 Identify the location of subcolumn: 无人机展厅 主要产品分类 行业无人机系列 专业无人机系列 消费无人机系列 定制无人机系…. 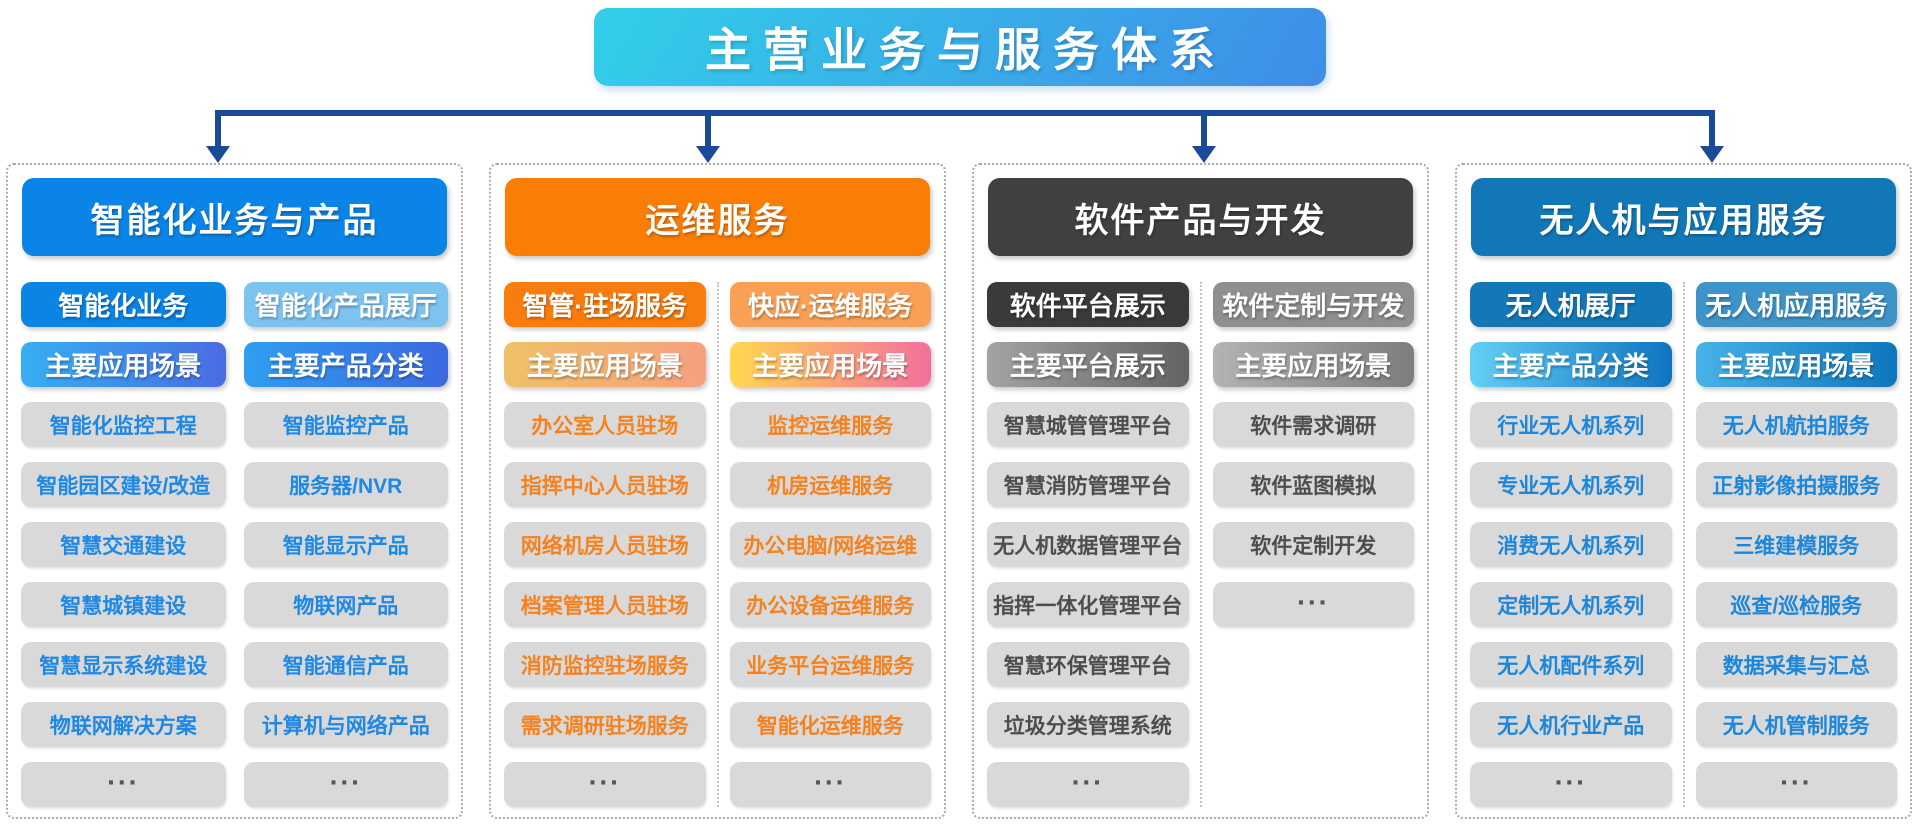
(1571, 544).